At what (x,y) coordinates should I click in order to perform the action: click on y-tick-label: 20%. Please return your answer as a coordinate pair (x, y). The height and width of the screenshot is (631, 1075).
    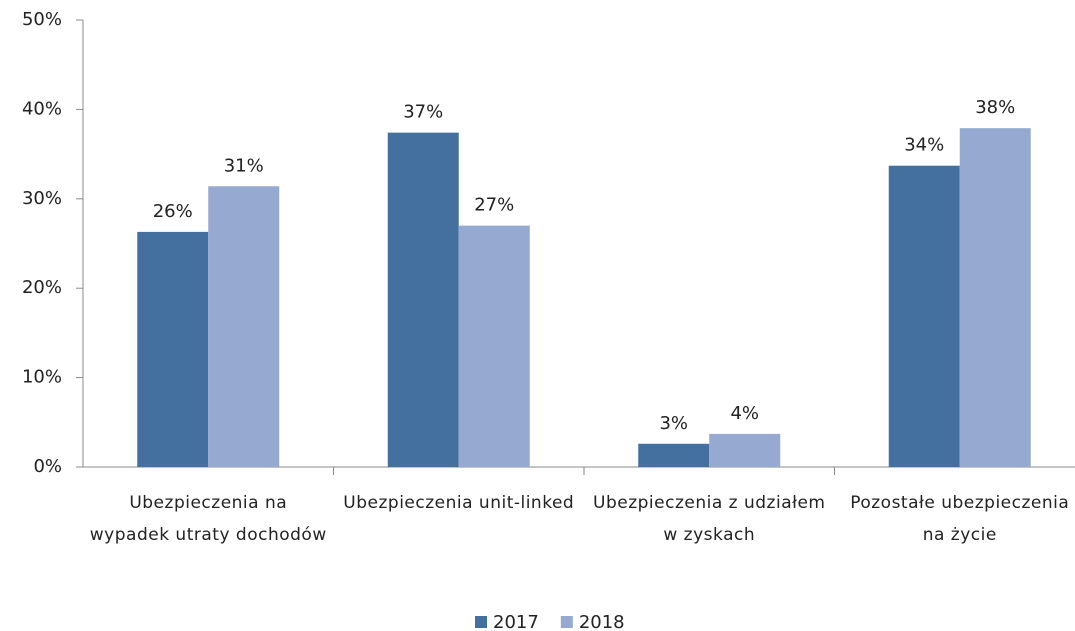
    Looking at the image, I should click on (42, 287).